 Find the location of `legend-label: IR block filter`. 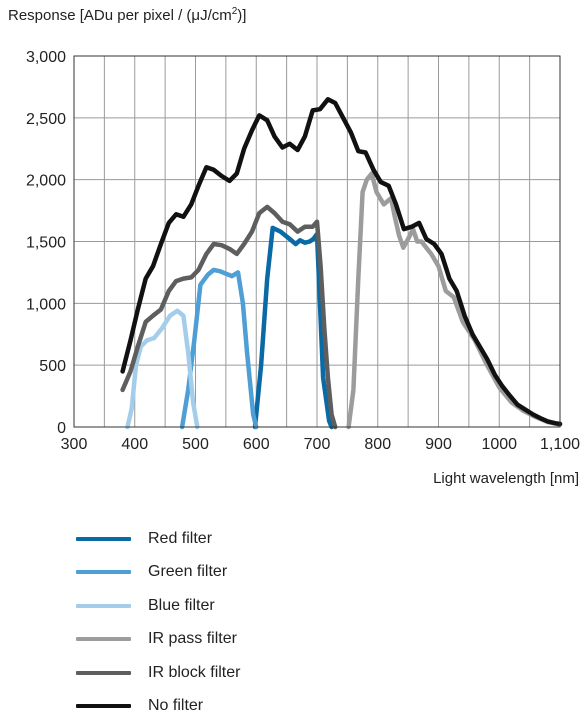

legend-label: IR block filter is located at coordinates (194, 673).